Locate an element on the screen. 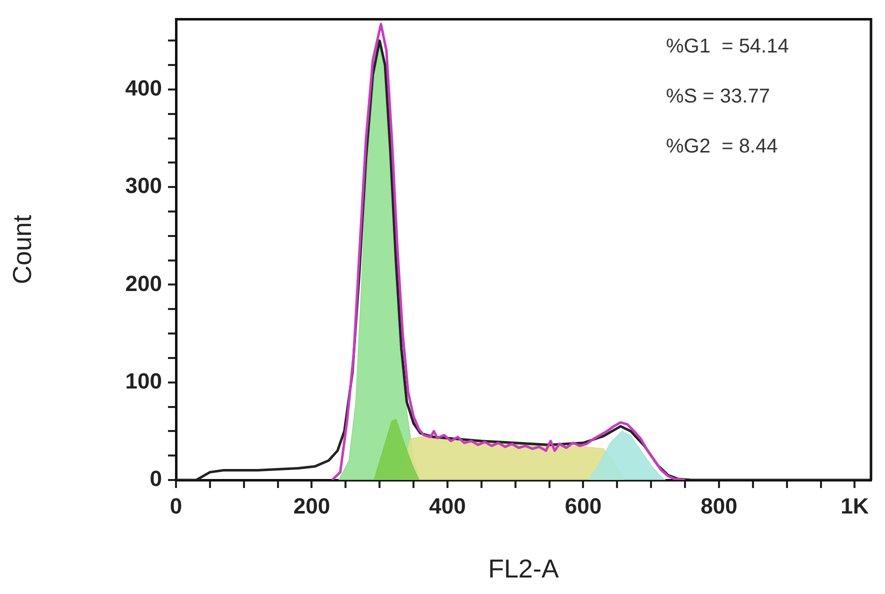 The width and height of the screenshot is (885, 594). annotation: %G2 = 8.44 is located at coordinates (722, 147).